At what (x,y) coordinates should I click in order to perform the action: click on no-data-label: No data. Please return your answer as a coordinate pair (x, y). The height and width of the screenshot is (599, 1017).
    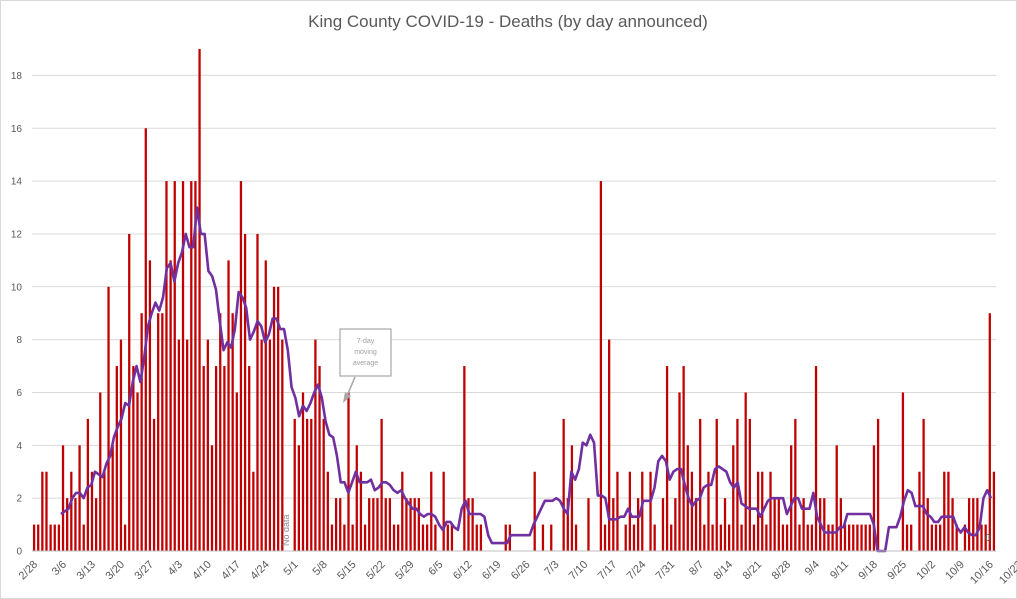
    Looking at the image, I should click on (286, 530).